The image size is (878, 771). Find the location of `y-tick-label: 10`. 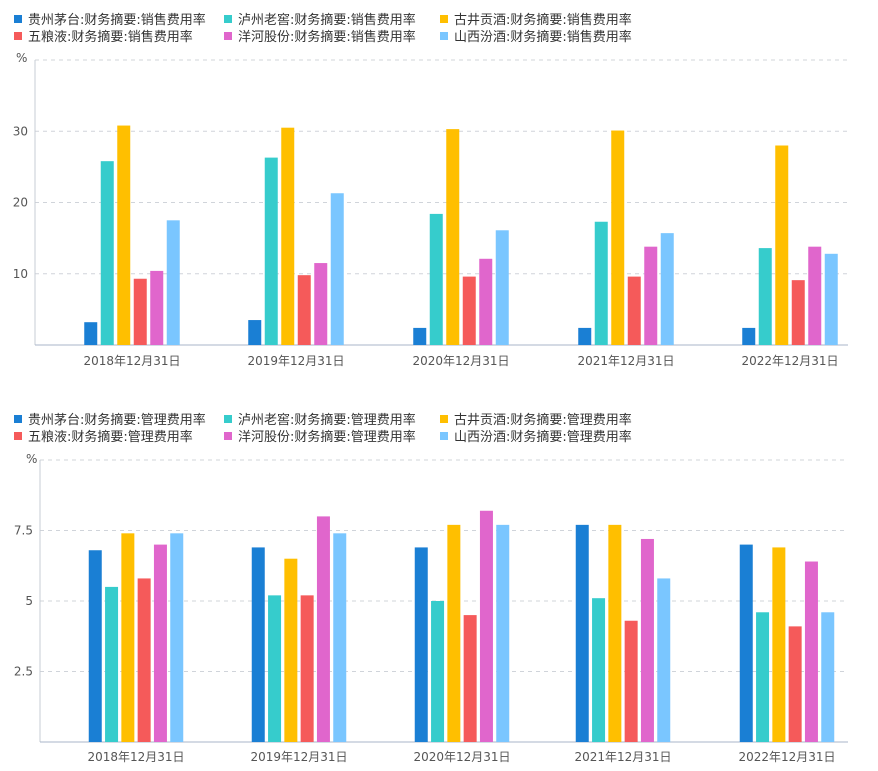

y-tick-label: 10 is located at coordinates (20, 274).